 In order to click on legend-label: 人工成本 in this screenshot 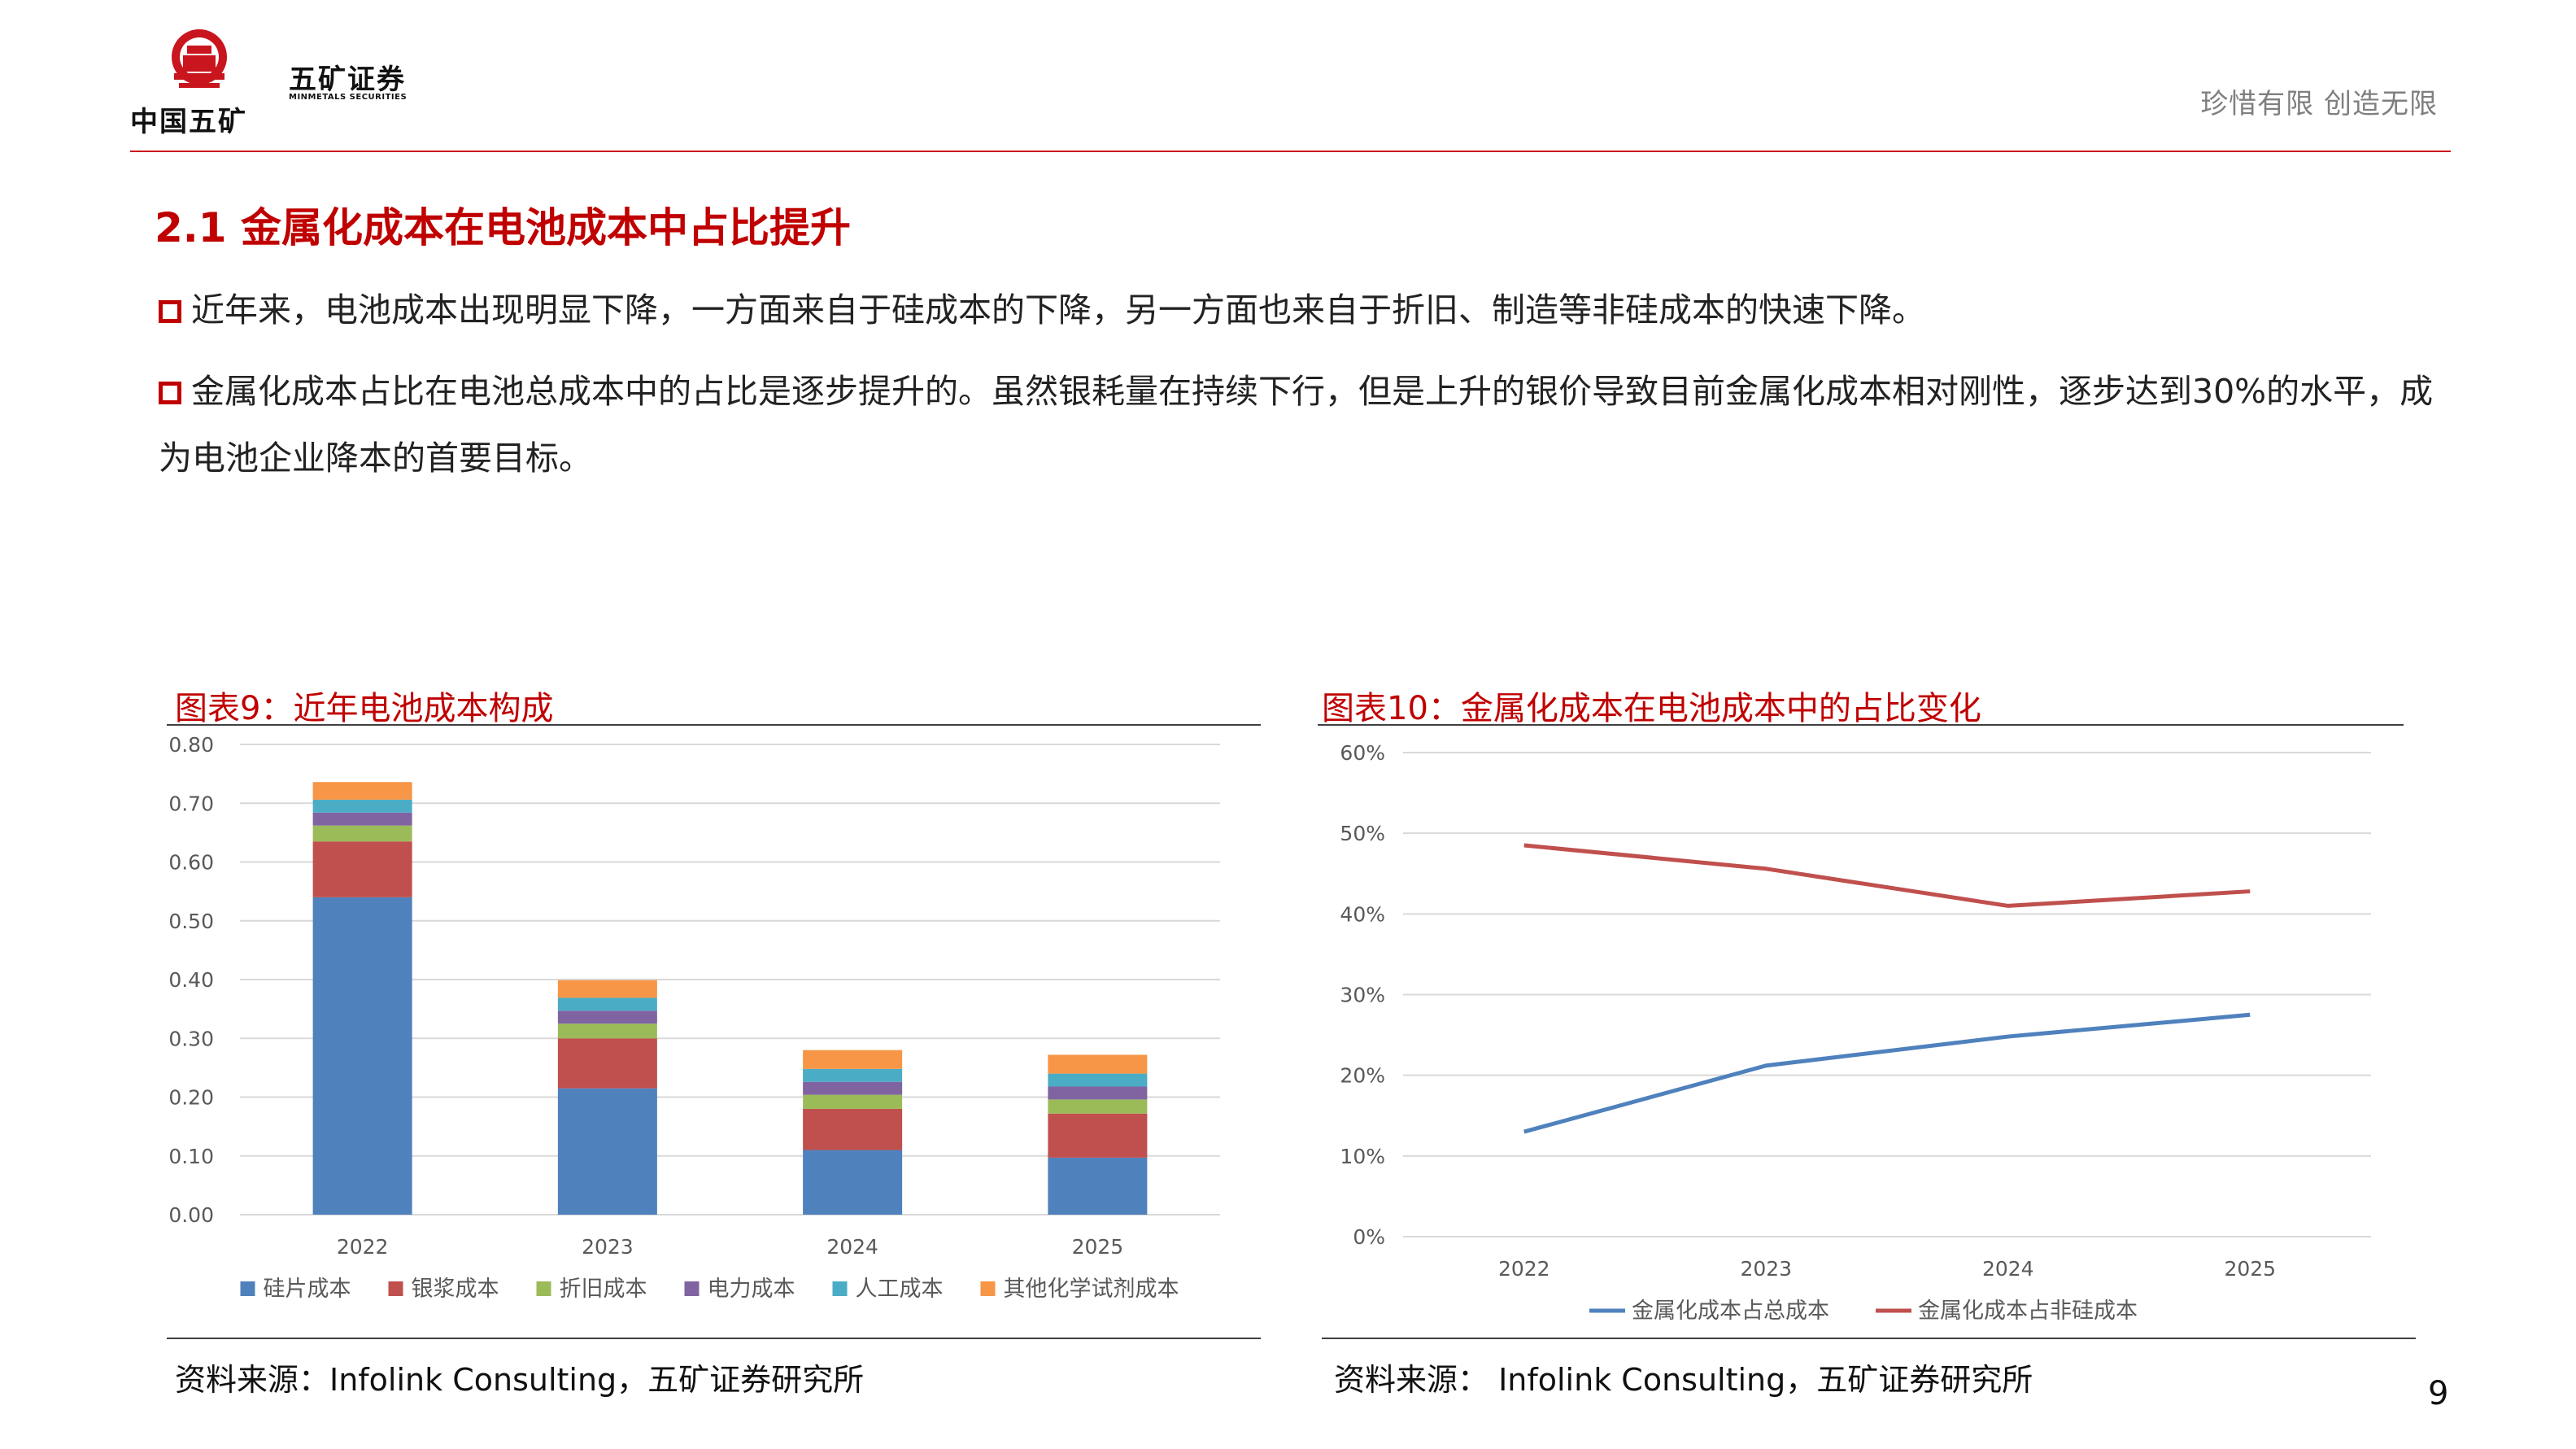, I will do `click(900, 1289)`.